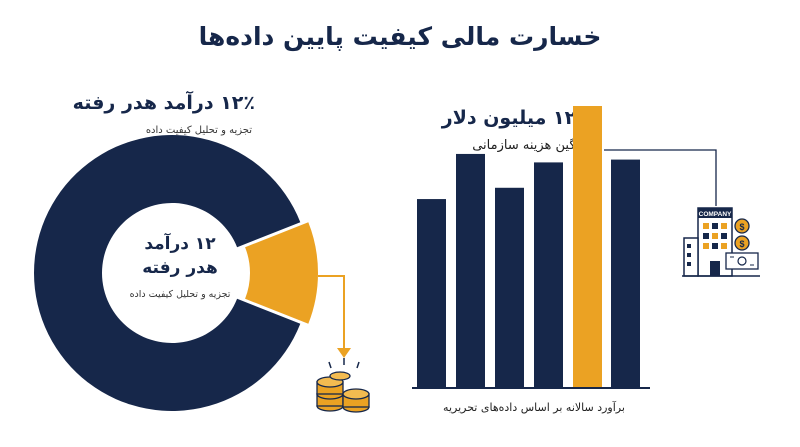  I want to click on bar-highlight, so click(587, 247).